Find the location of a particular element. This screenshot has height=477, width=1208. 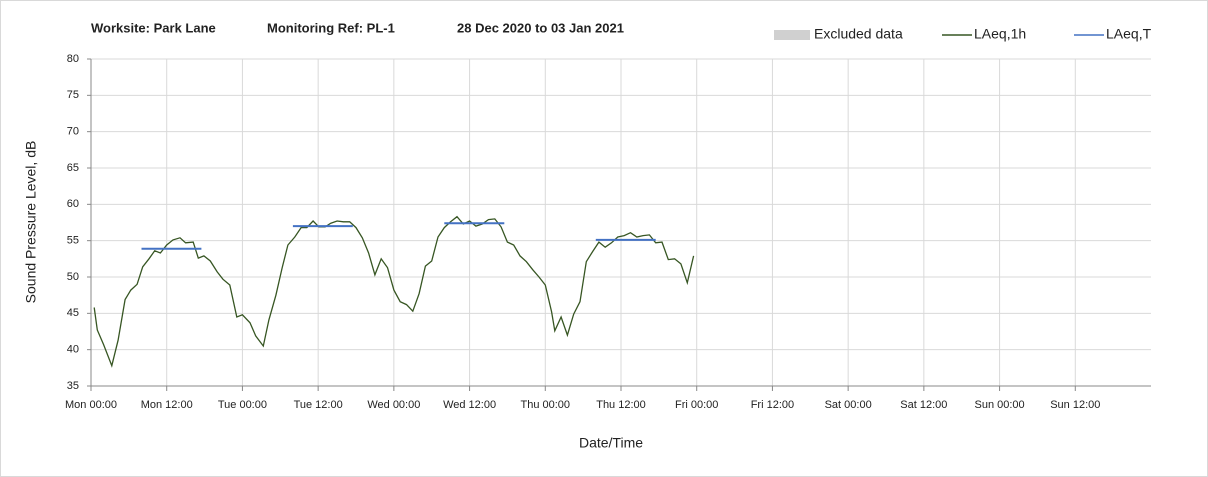

y-tick-label: 70 is located at coordinates (73, 132).